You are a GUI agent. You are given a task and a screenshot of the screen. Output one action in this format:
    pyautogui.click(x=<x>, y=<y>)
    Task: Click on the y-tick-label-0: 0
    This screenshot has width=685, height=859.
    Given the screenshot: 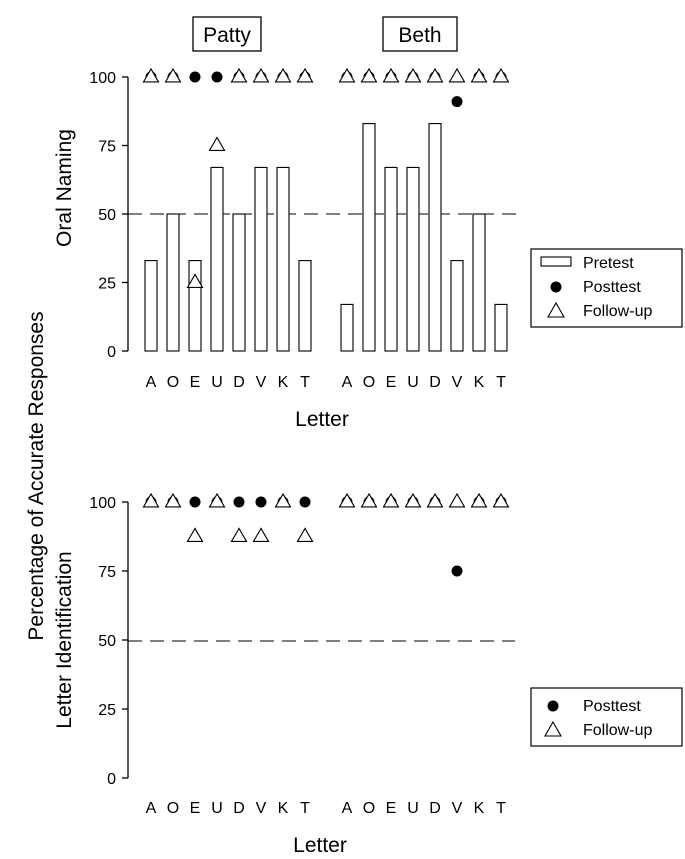 What is the action you would take?
    pyautogui.click(x=111, y=779)
    